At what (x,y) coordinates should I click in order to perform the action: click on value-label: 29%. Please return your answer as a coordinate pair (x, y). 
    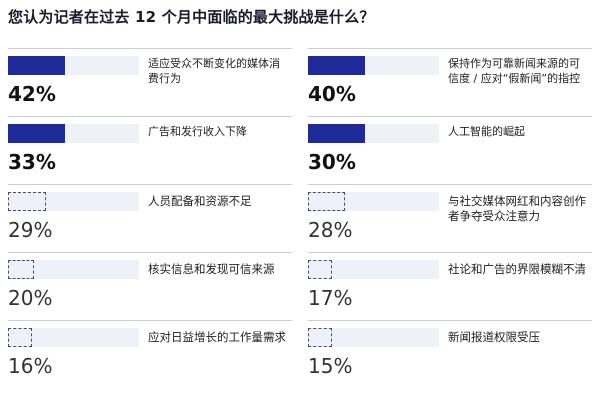
    Looking at the image, I should click on (30, 230).